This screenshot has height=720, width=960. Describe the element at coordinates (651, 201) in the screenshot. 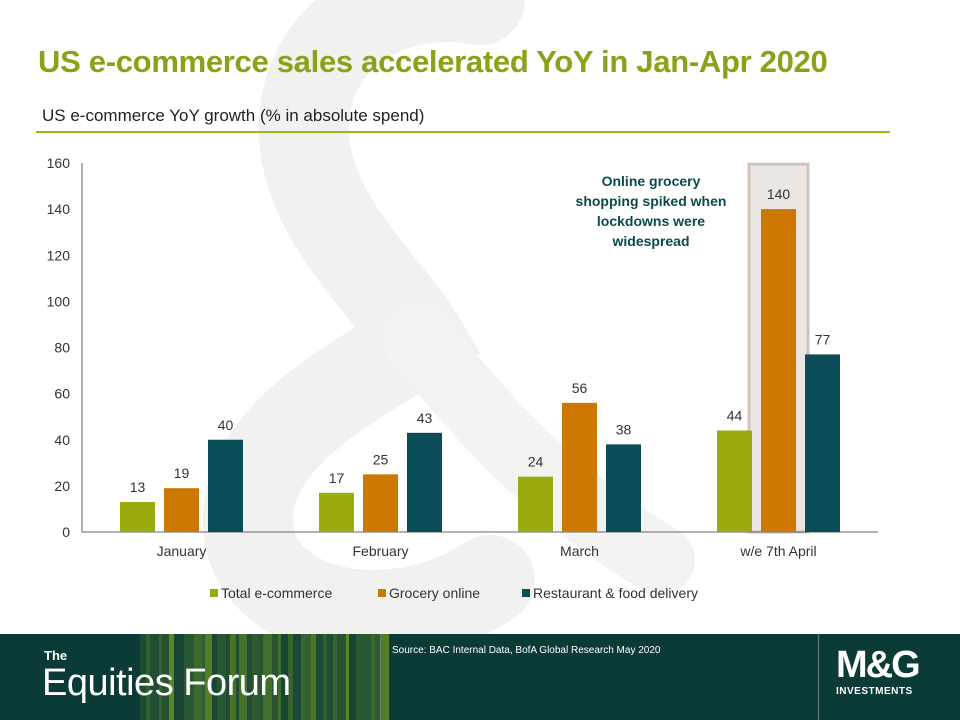

I see `annotation-line: shopping spiked when` at that location.